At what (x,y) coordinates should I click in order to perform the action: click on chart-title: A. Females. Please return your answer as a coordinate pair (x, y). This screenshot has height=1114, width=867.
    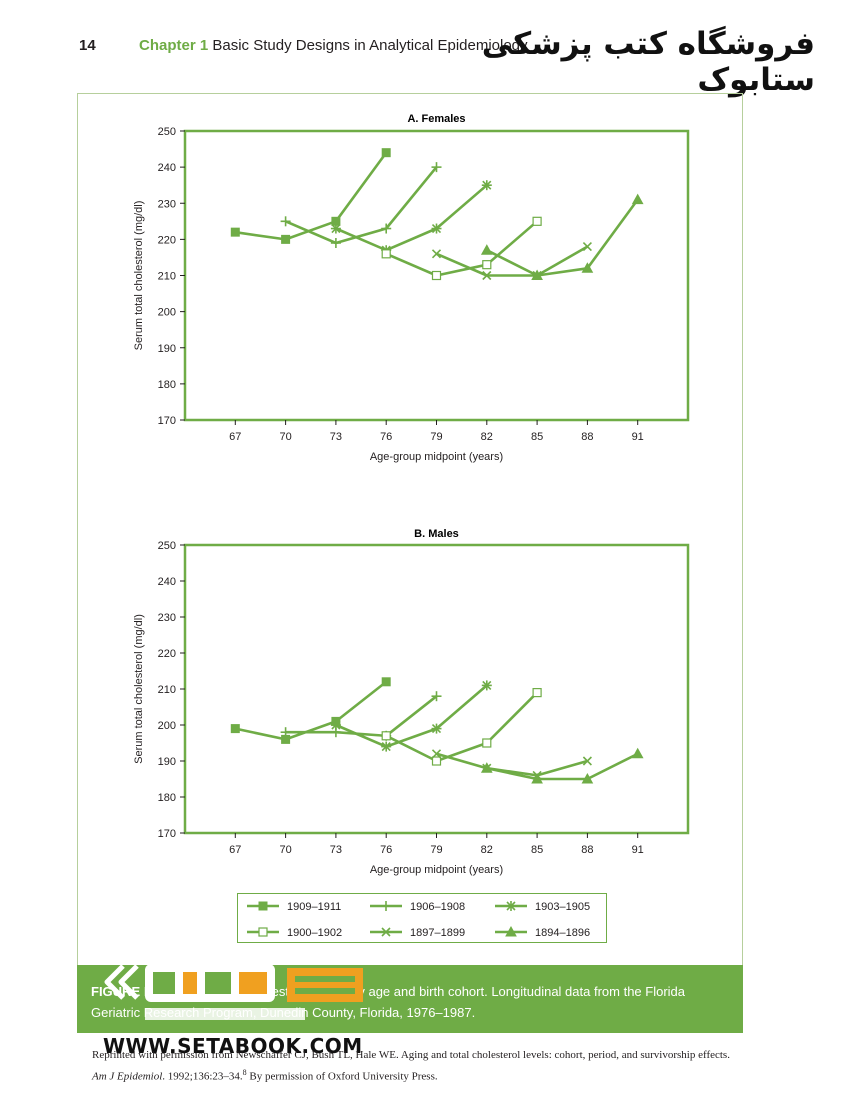
    Looking at the image, I should click on (436, 119).